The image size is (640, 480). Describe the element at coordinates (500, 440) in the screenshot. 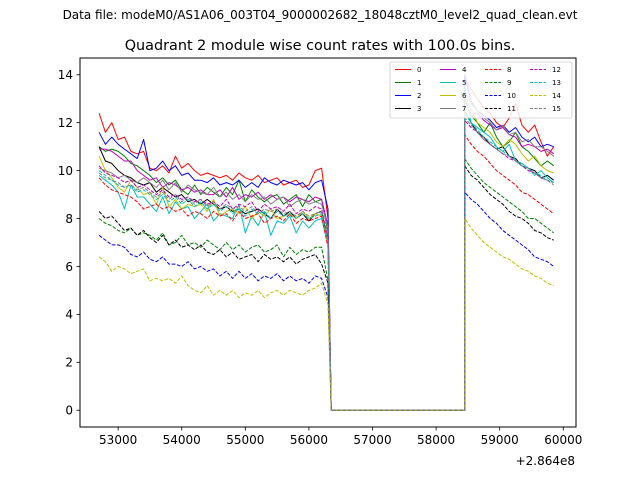

I see `x-tick-label: 59000` at that location.